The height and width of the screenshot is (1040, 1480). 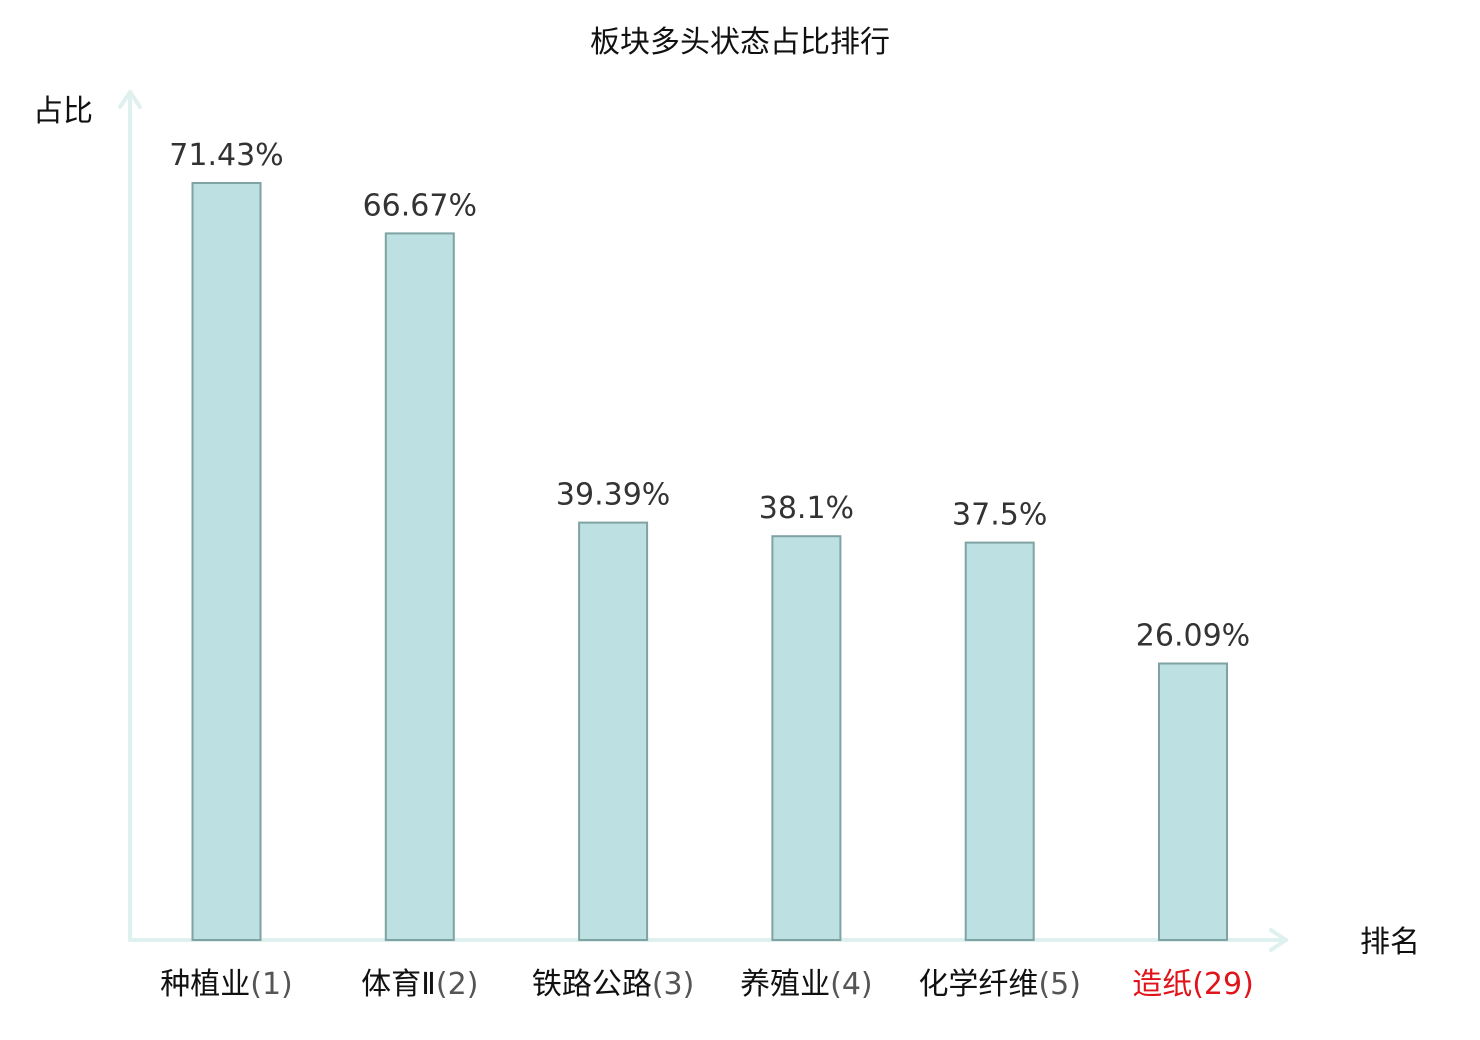 What do you see at coordinates (271, 984) in the screenshot?
I see `x-tick-rank: (1)` at bounding box center [271, 984].